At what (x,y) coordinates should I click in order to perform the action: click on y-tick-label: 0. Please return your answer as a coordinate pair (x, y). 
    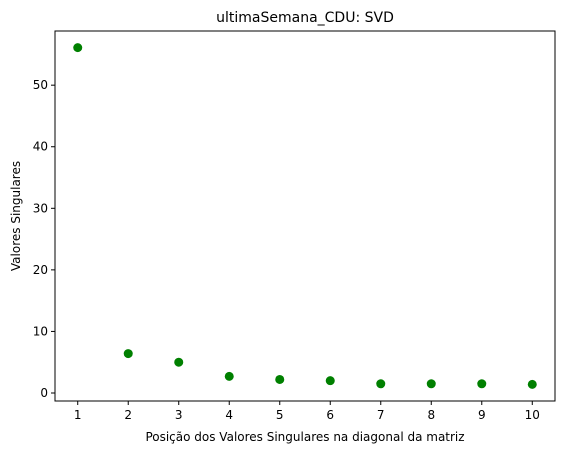
    Looking at the image, I should click on (44, 393).